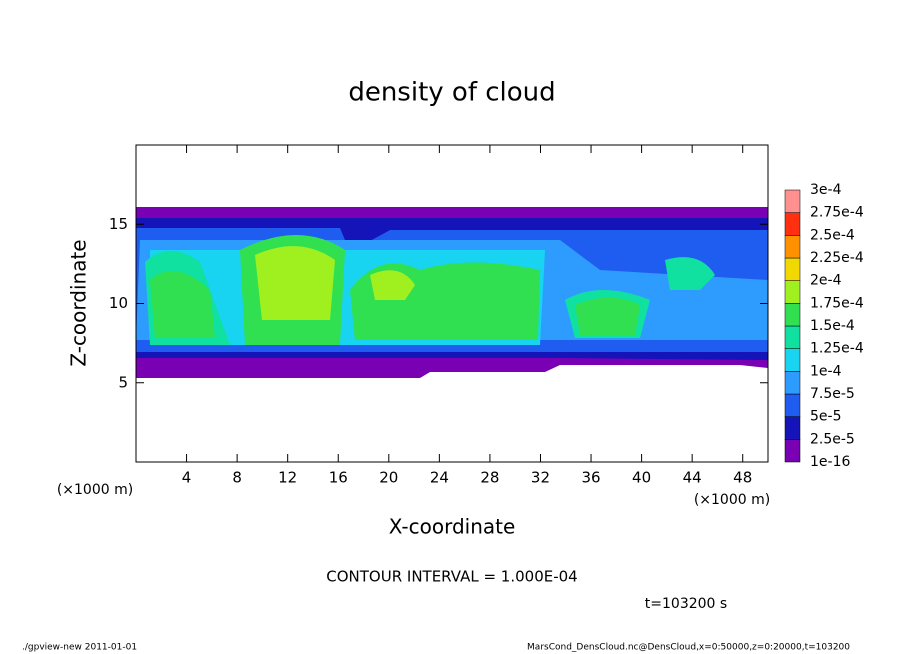 The width and height of the screenshot is (904, 654). What do you see at coordinates (825, 417) in the screenshot?
I see `colorbar-label: 5e-5` at bounding box center [825, 417].